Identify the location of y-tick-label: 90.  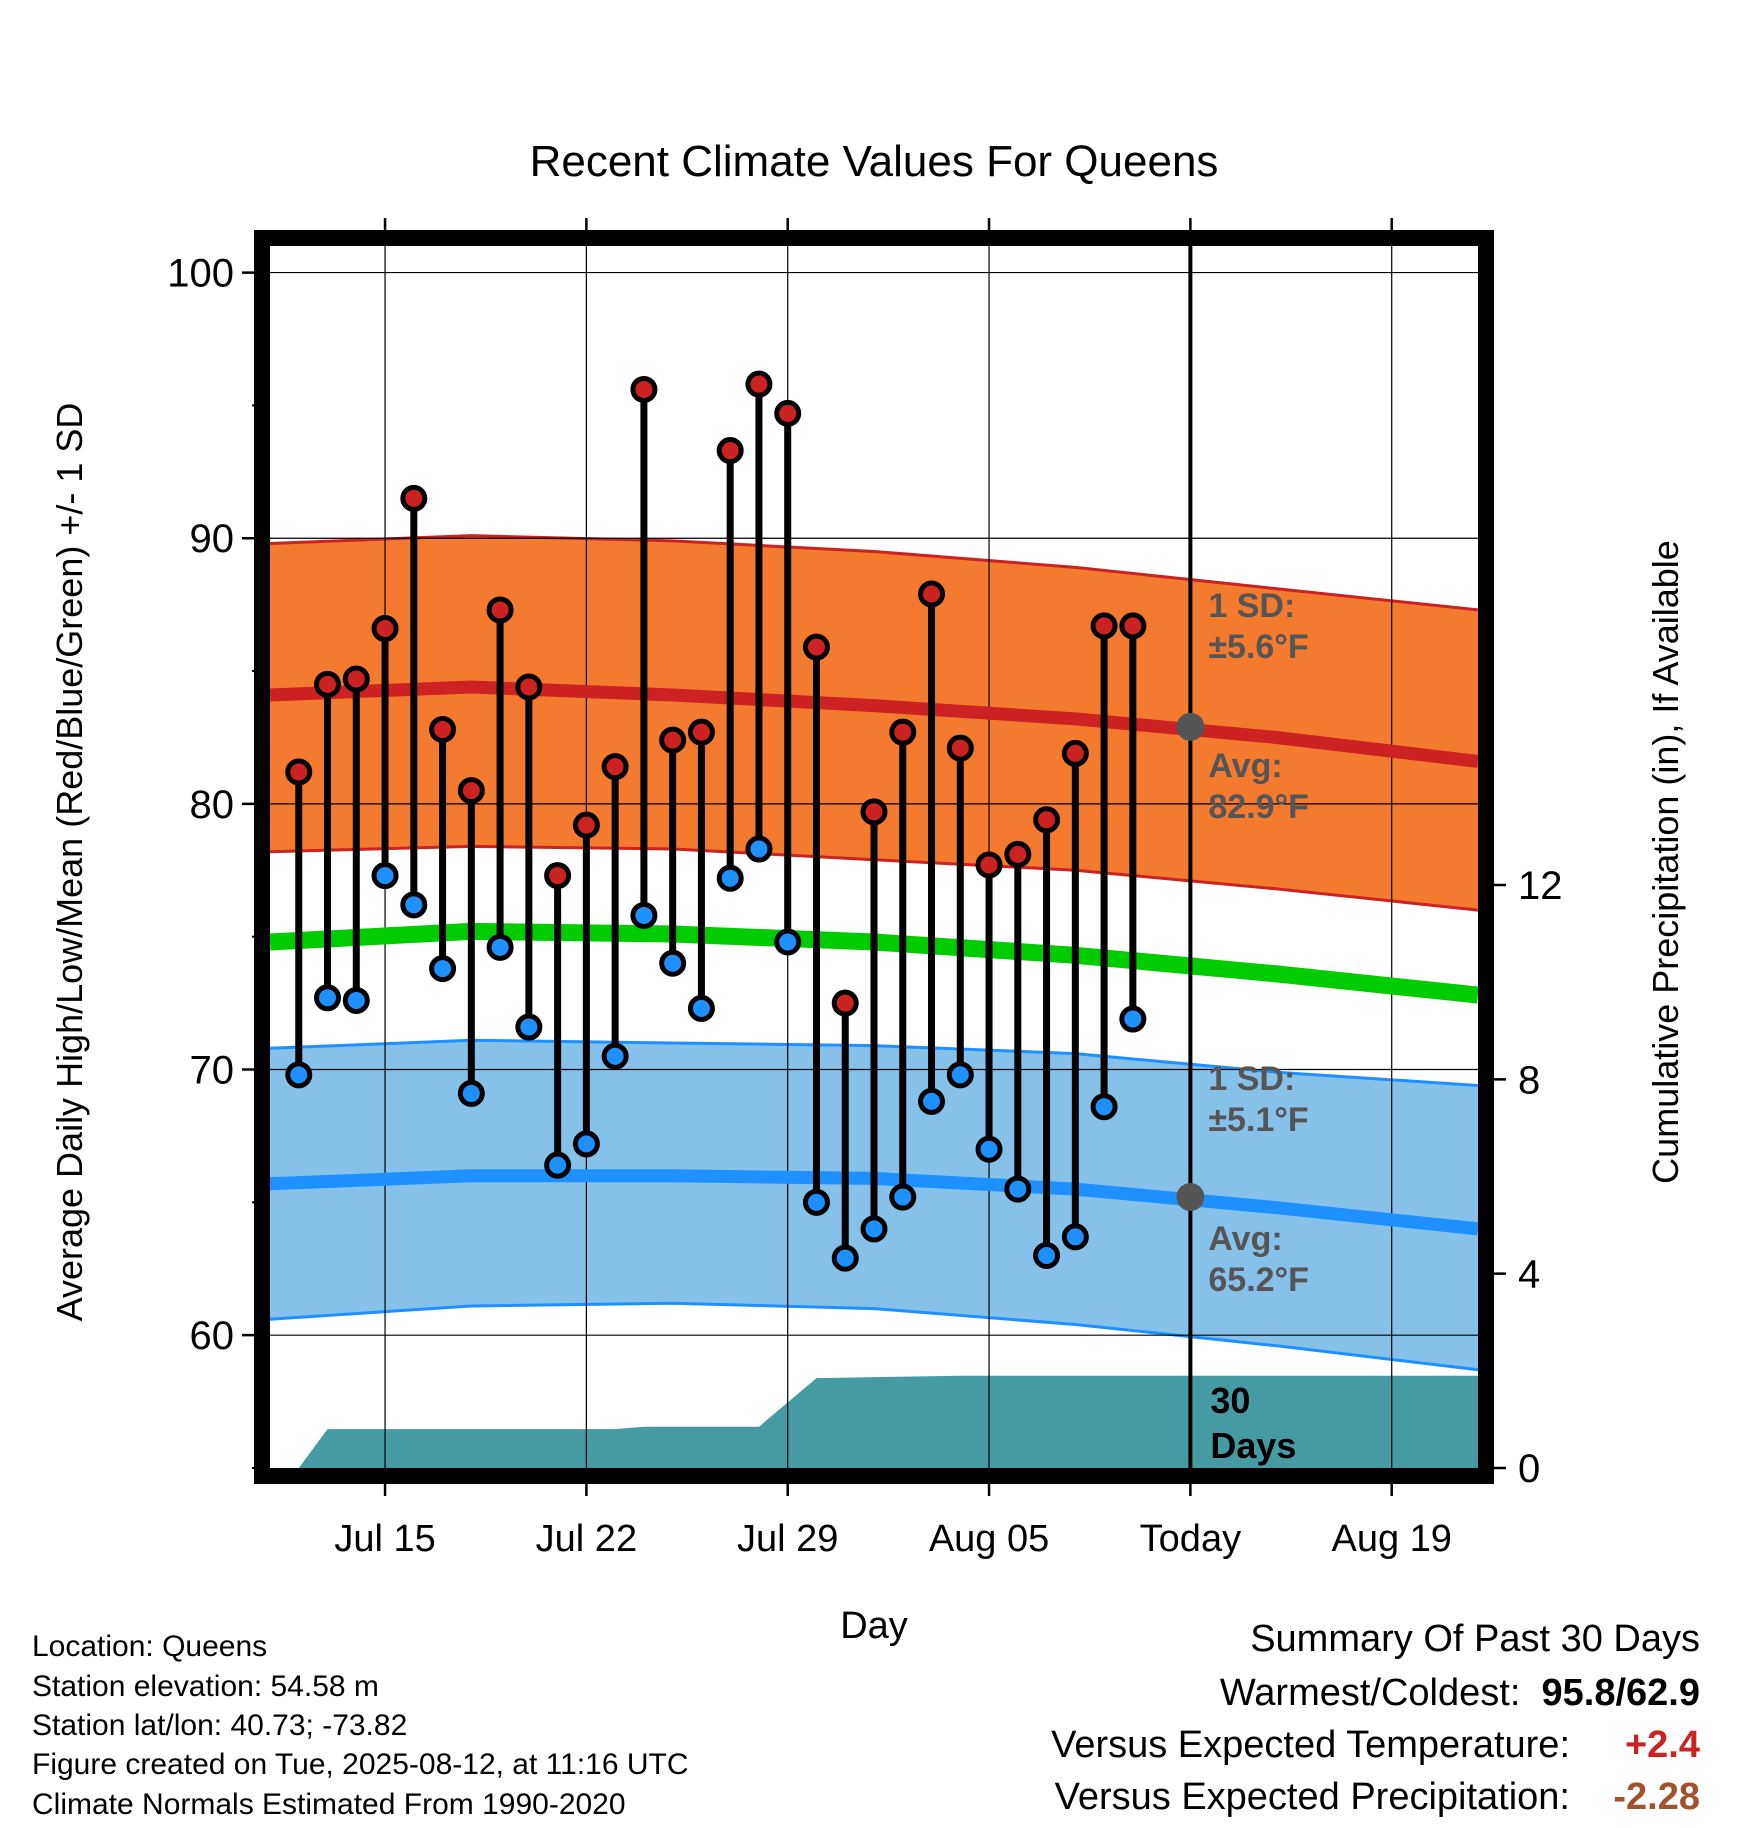
(212, 539).